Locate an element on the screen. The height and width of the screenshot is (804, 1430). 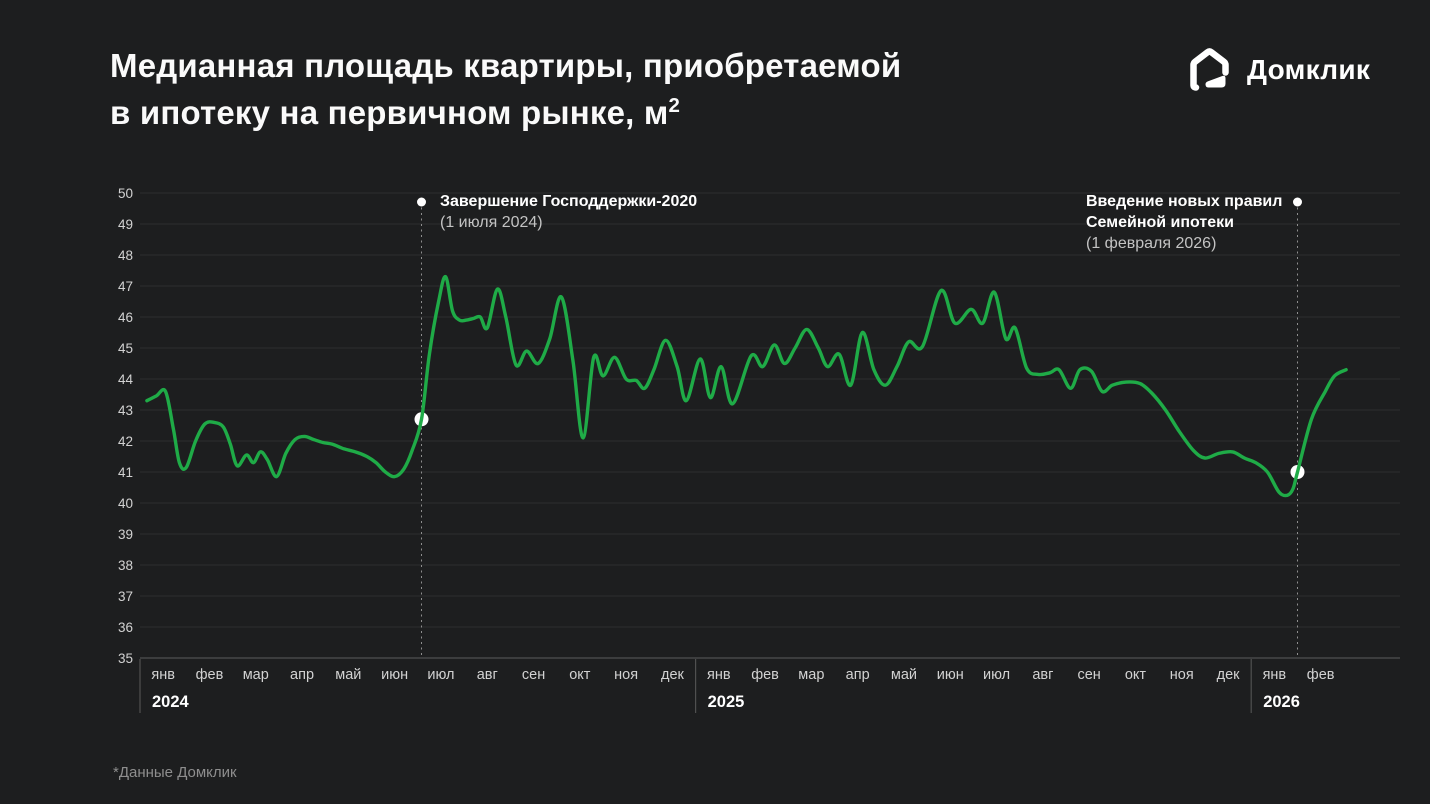
annotation-1-date: (1 июля 2024) is located at coordinates (491, 222).